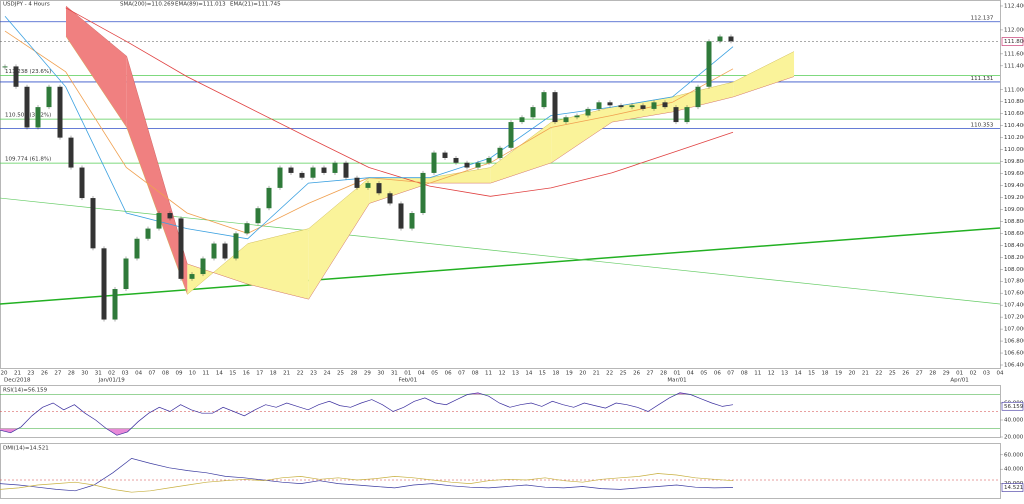 This screenshot has width=1024, height=504. Describe the element at coordinates (192, 374) in the screenshot. I see `x-tick-label: 10` at that location.